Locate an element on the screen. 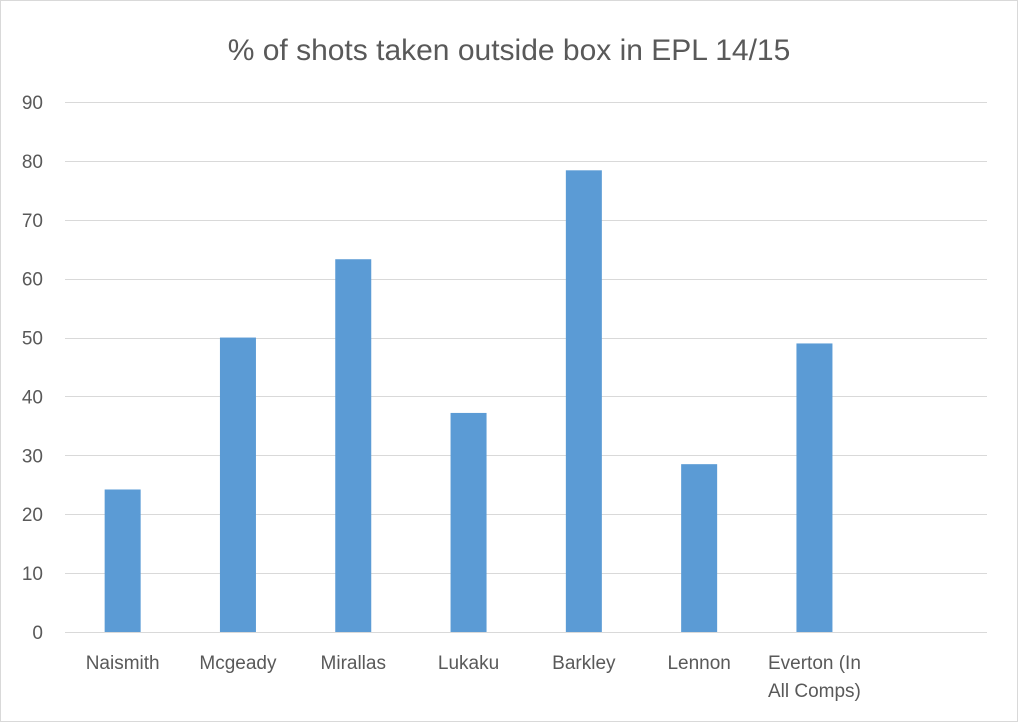  y-tick-label: 50 is located at coordinates (32, 339).